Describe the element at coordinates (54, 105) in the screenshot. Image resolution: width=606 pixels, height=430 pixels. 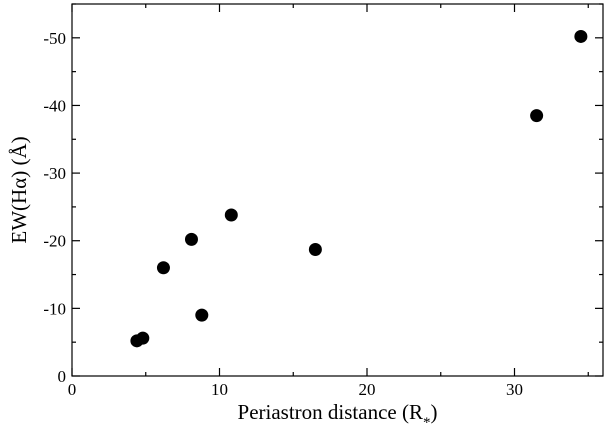
I see `y-tick-label: -40` at that location.